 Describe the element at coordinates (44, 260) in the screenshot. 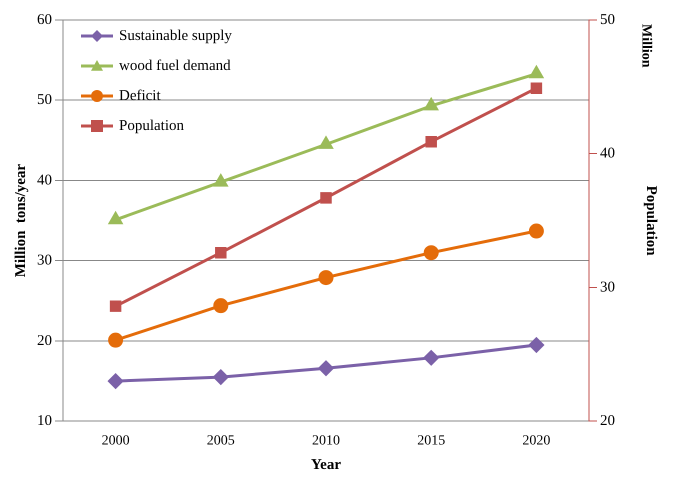

I see `y-tick-label: 30` at that location.